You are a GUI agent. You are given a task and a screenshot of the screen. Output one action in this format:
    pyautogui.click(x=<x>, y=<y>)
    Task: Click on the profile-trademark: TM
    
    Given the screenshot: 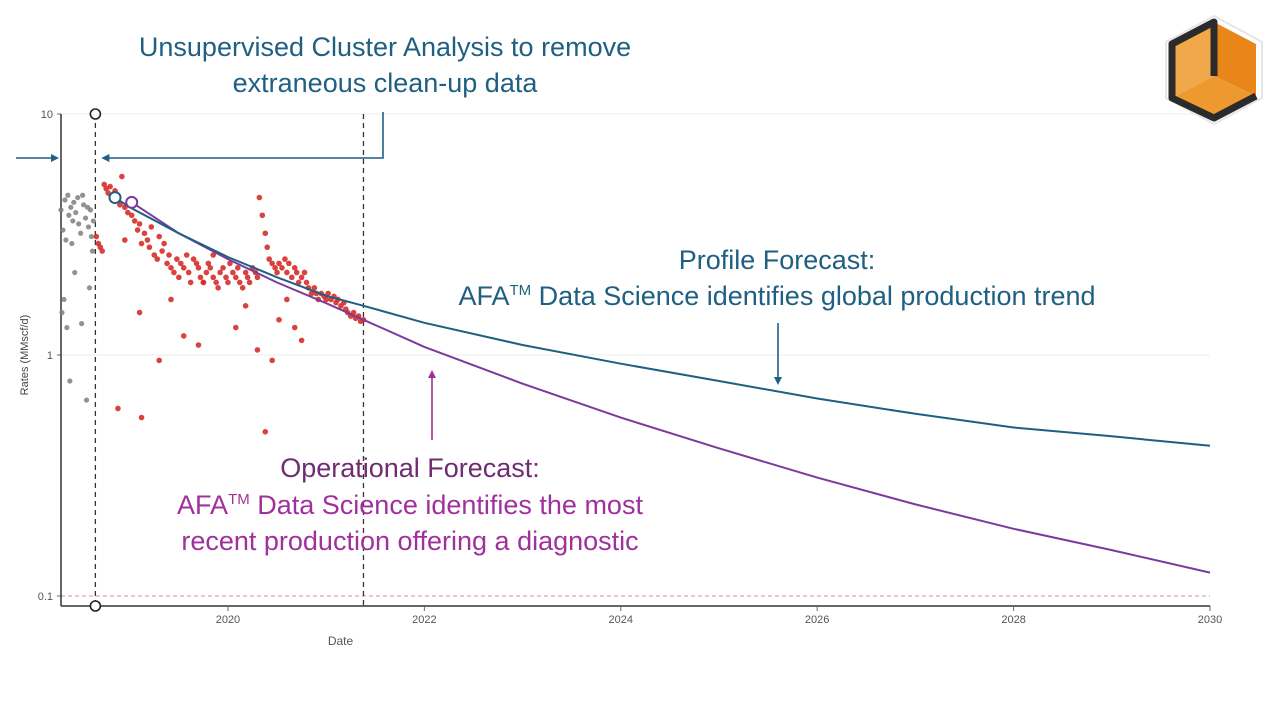 What is the action you would take?
    pyautogui.click(x=520, y=290)
    